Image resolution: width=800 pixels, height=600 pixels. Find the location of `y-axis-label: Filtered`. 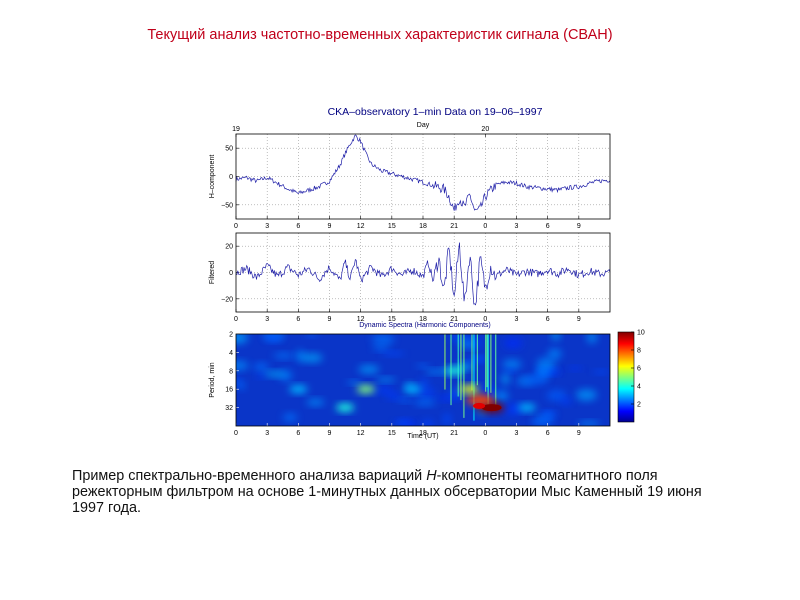

y-axis-label: Filtered is located at coordinates (212, 272).